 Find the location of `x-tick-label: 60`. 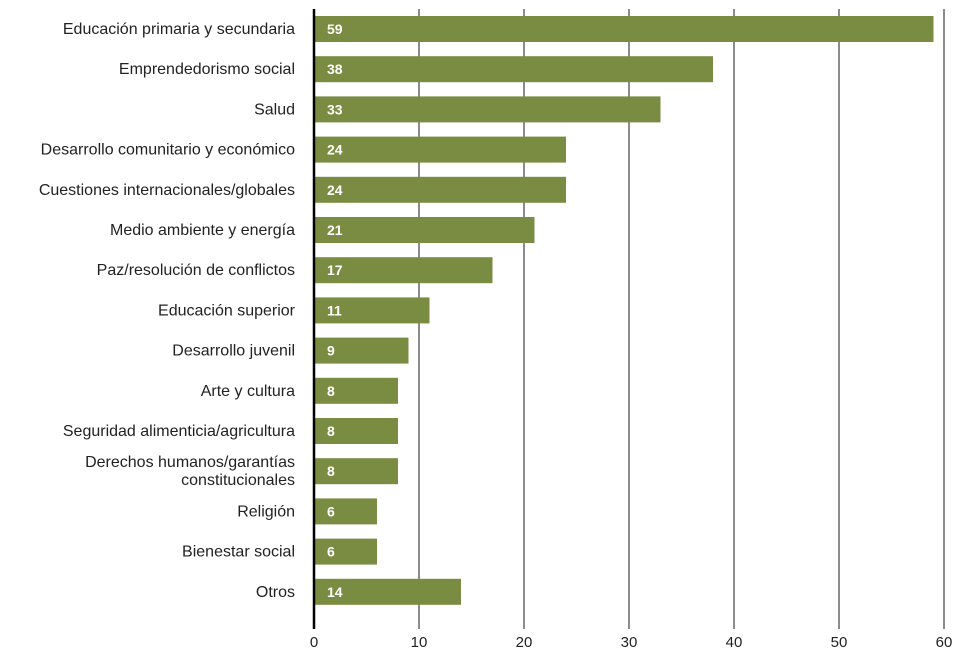

x-tick-label: 60 is located at coordinates (944, 642).